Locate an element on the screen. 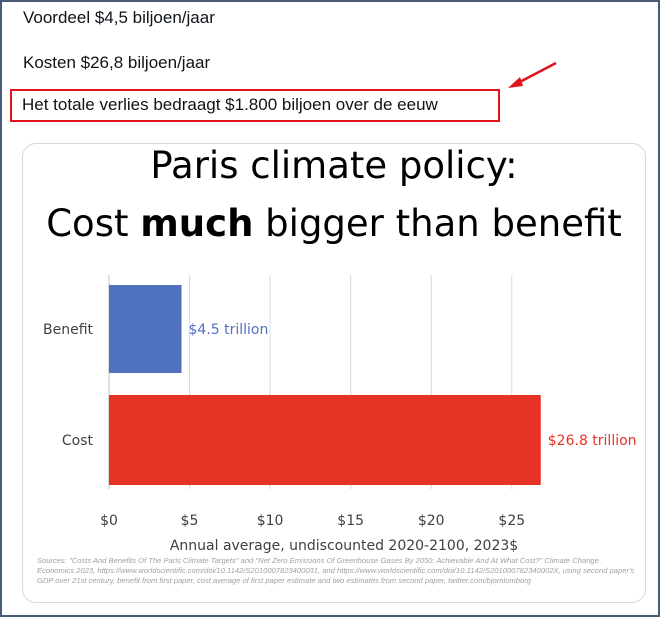 The height and width of the screenshot is (617, 660). x-tick-label-15: $15 is located at coordinates (350, 521).